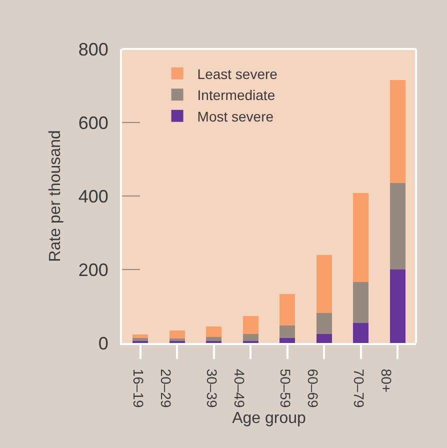  Describe the element at coordinates (386, 380) in the screenshot. I see `x-tick-label: 80+` at that location.